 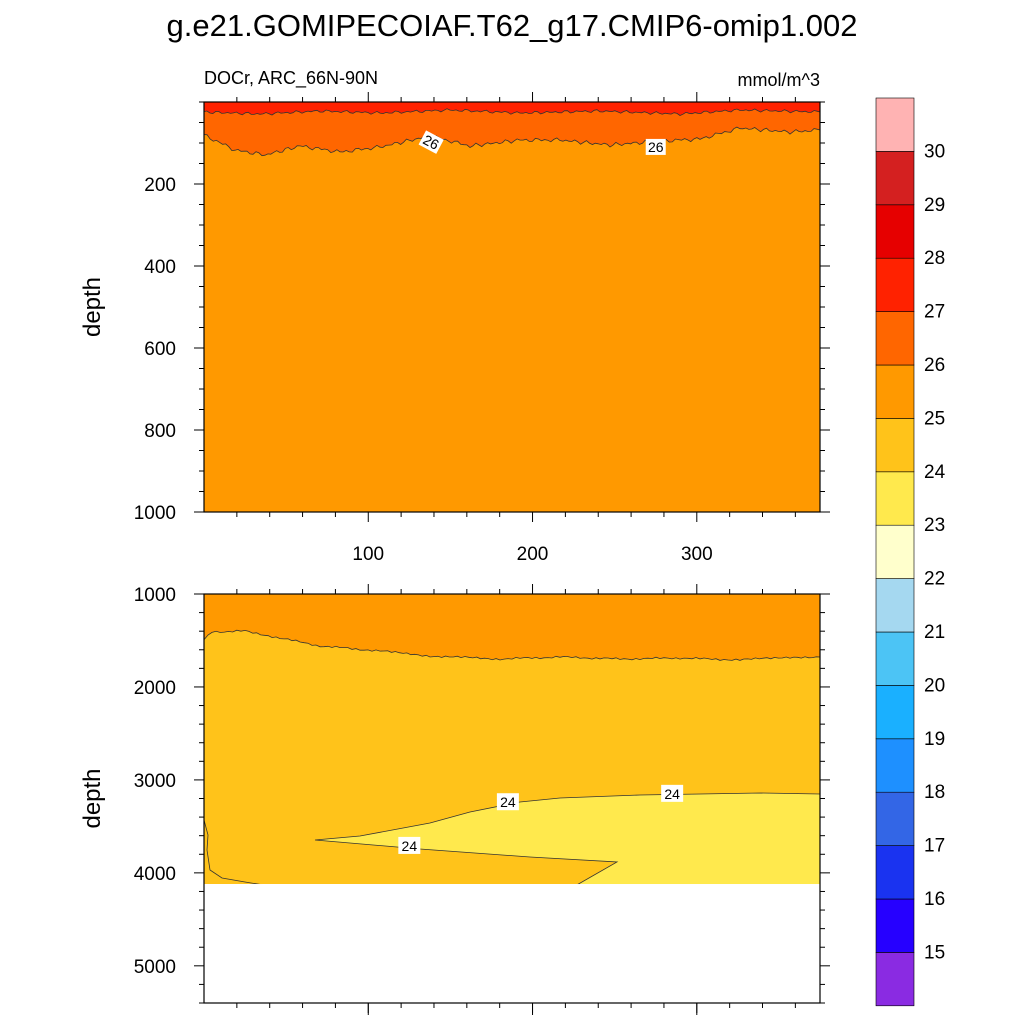 I want to click on top-axis-ytick-label: 400, so click(x=160, y=267).